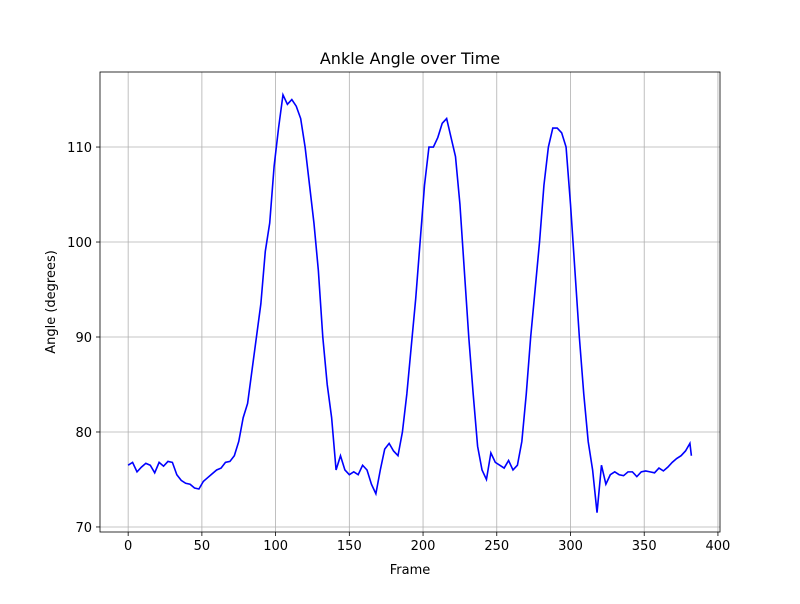 This screenshot has height=604, width=800. I want to click on x-axis-label: Frame, so click(410, 570).